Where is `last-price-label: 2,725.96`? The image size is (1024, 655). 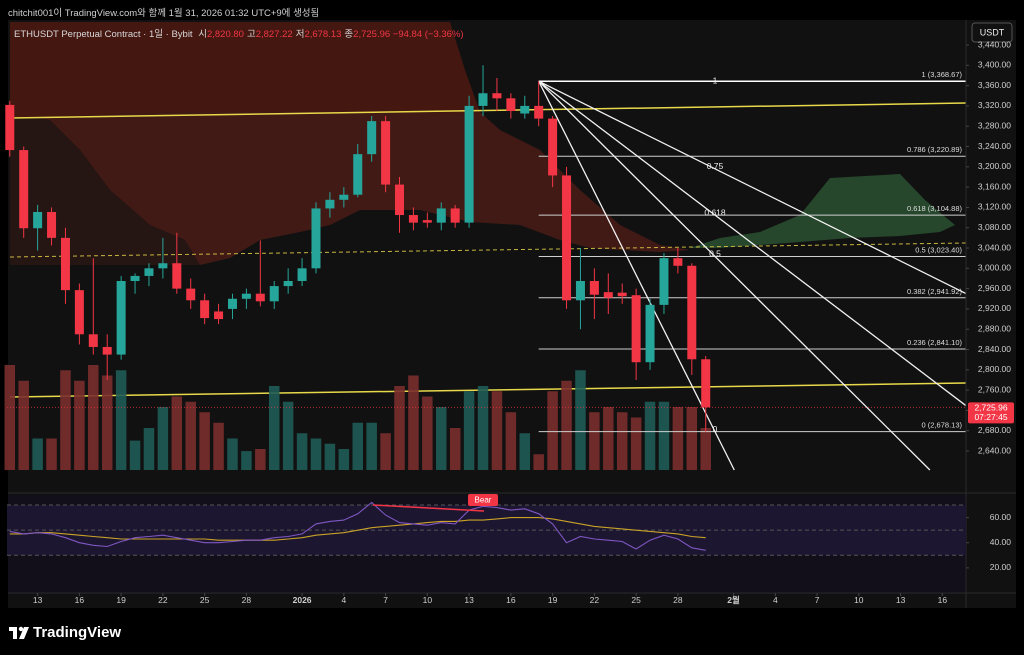
last-price-label: 2,725.96 is located at coordinates (990, 408).